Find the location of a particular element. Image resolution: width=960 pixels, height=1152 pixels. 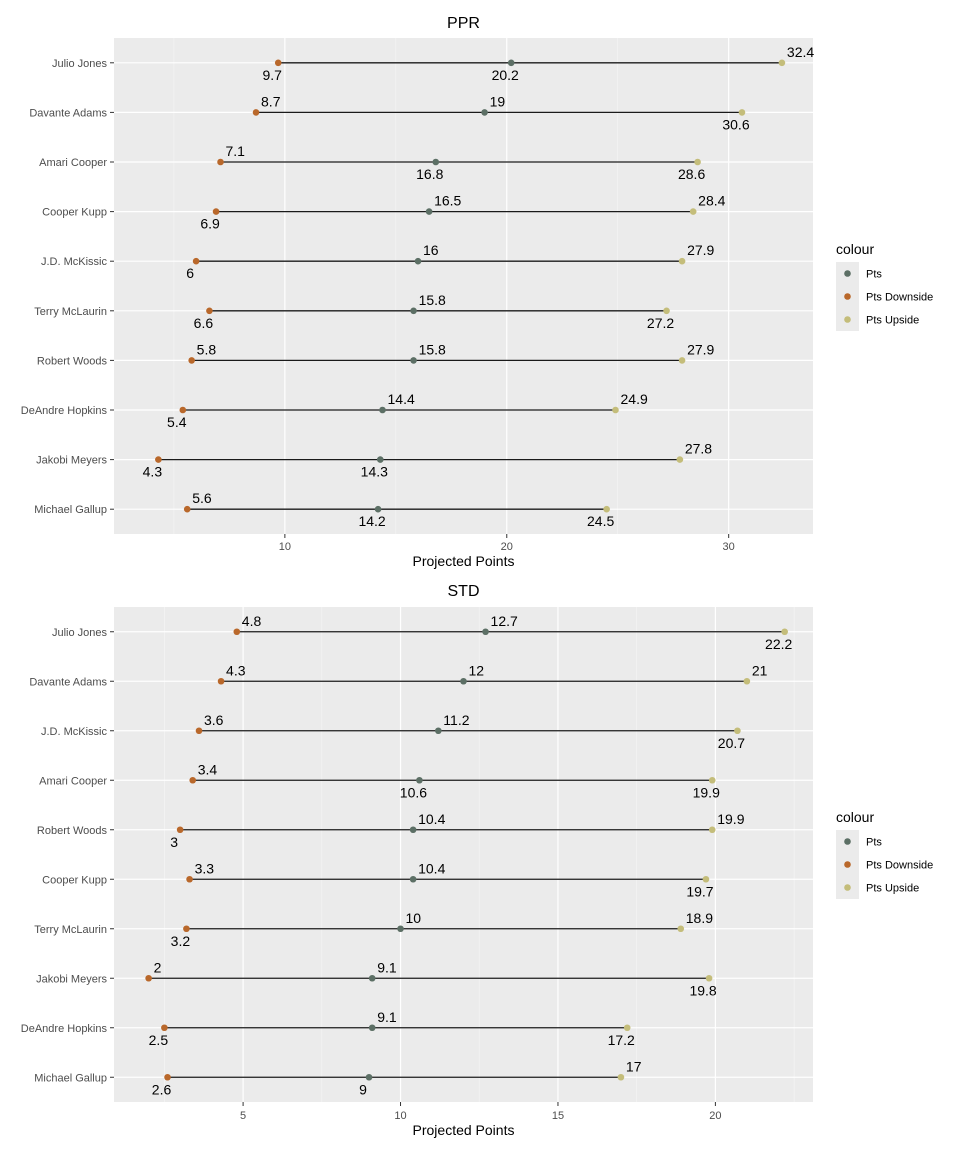

legend-label-pts-downside: Pts Downside is located at coordinates (899, 298).